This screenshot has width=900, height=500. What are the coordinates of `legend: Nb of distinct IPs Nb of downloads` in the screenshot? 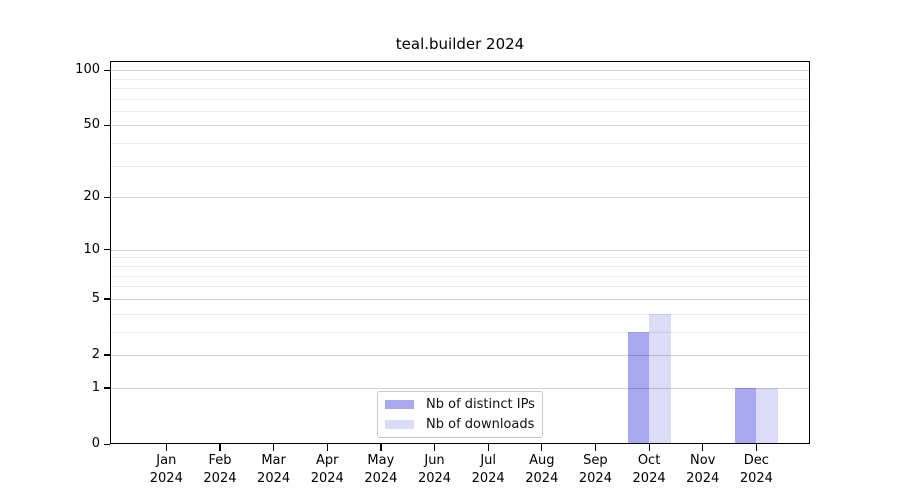 It's located at (460, 414).